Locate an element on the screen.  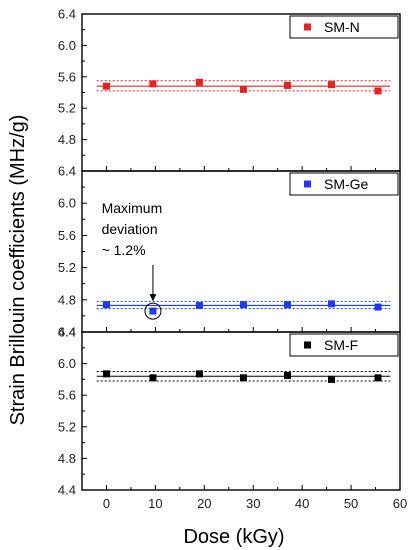
legend: SM-F is located at coordinates (344, 345).